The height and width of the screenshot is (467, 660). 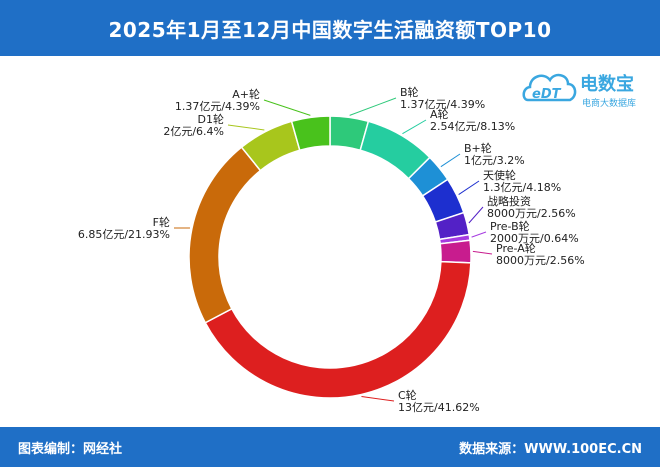 I want to click on slice-label-name-10: A+轮, so click(x=246, y=94).